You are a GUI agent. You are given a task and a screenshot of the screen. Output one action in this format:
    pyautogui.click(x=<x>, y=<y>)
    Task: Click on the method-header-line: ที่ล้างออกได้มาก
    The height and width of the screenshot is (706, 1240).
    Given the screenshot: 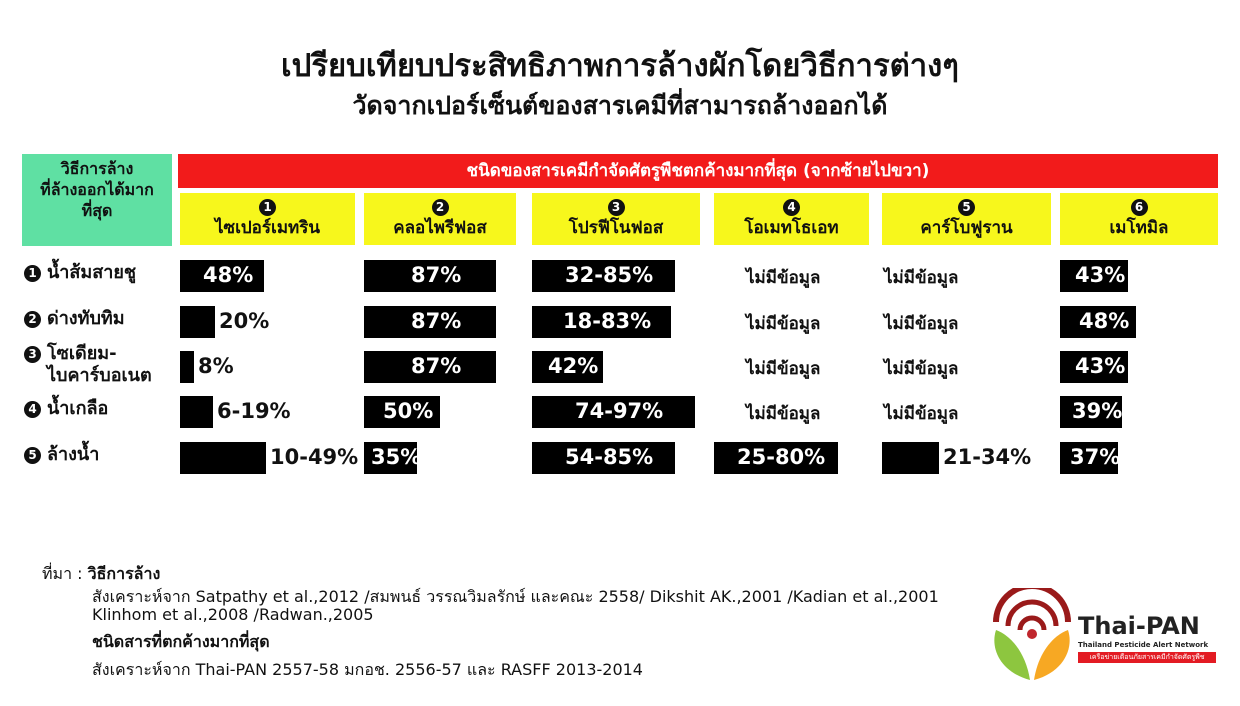 What is the action you would take?
    pyautogui.click(x=97, y=189)
    